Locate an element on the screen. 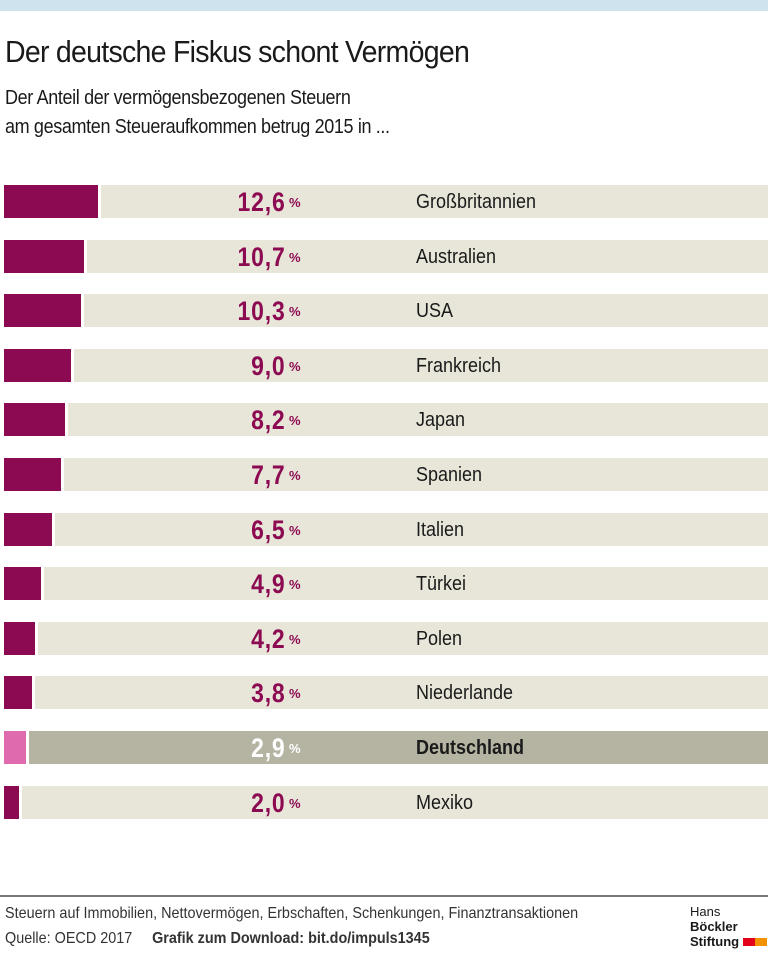 The height and width of the screenshot is (954, 768). category-label: Mexiko is located at coordinates (445, 802).